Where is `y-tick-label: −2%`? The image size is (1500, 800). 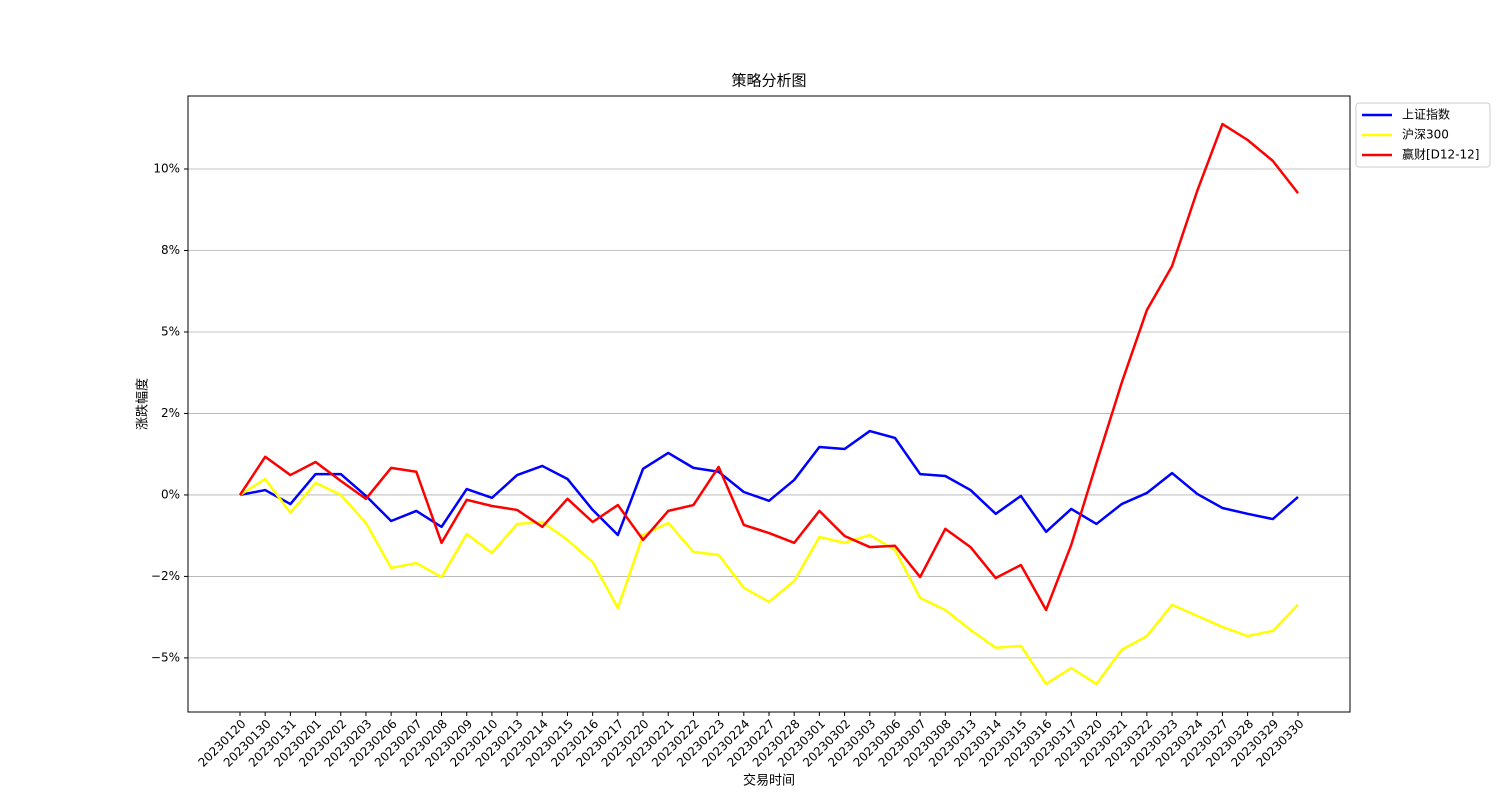
y-tick-label: −2% is located at coordinates (165, 576).